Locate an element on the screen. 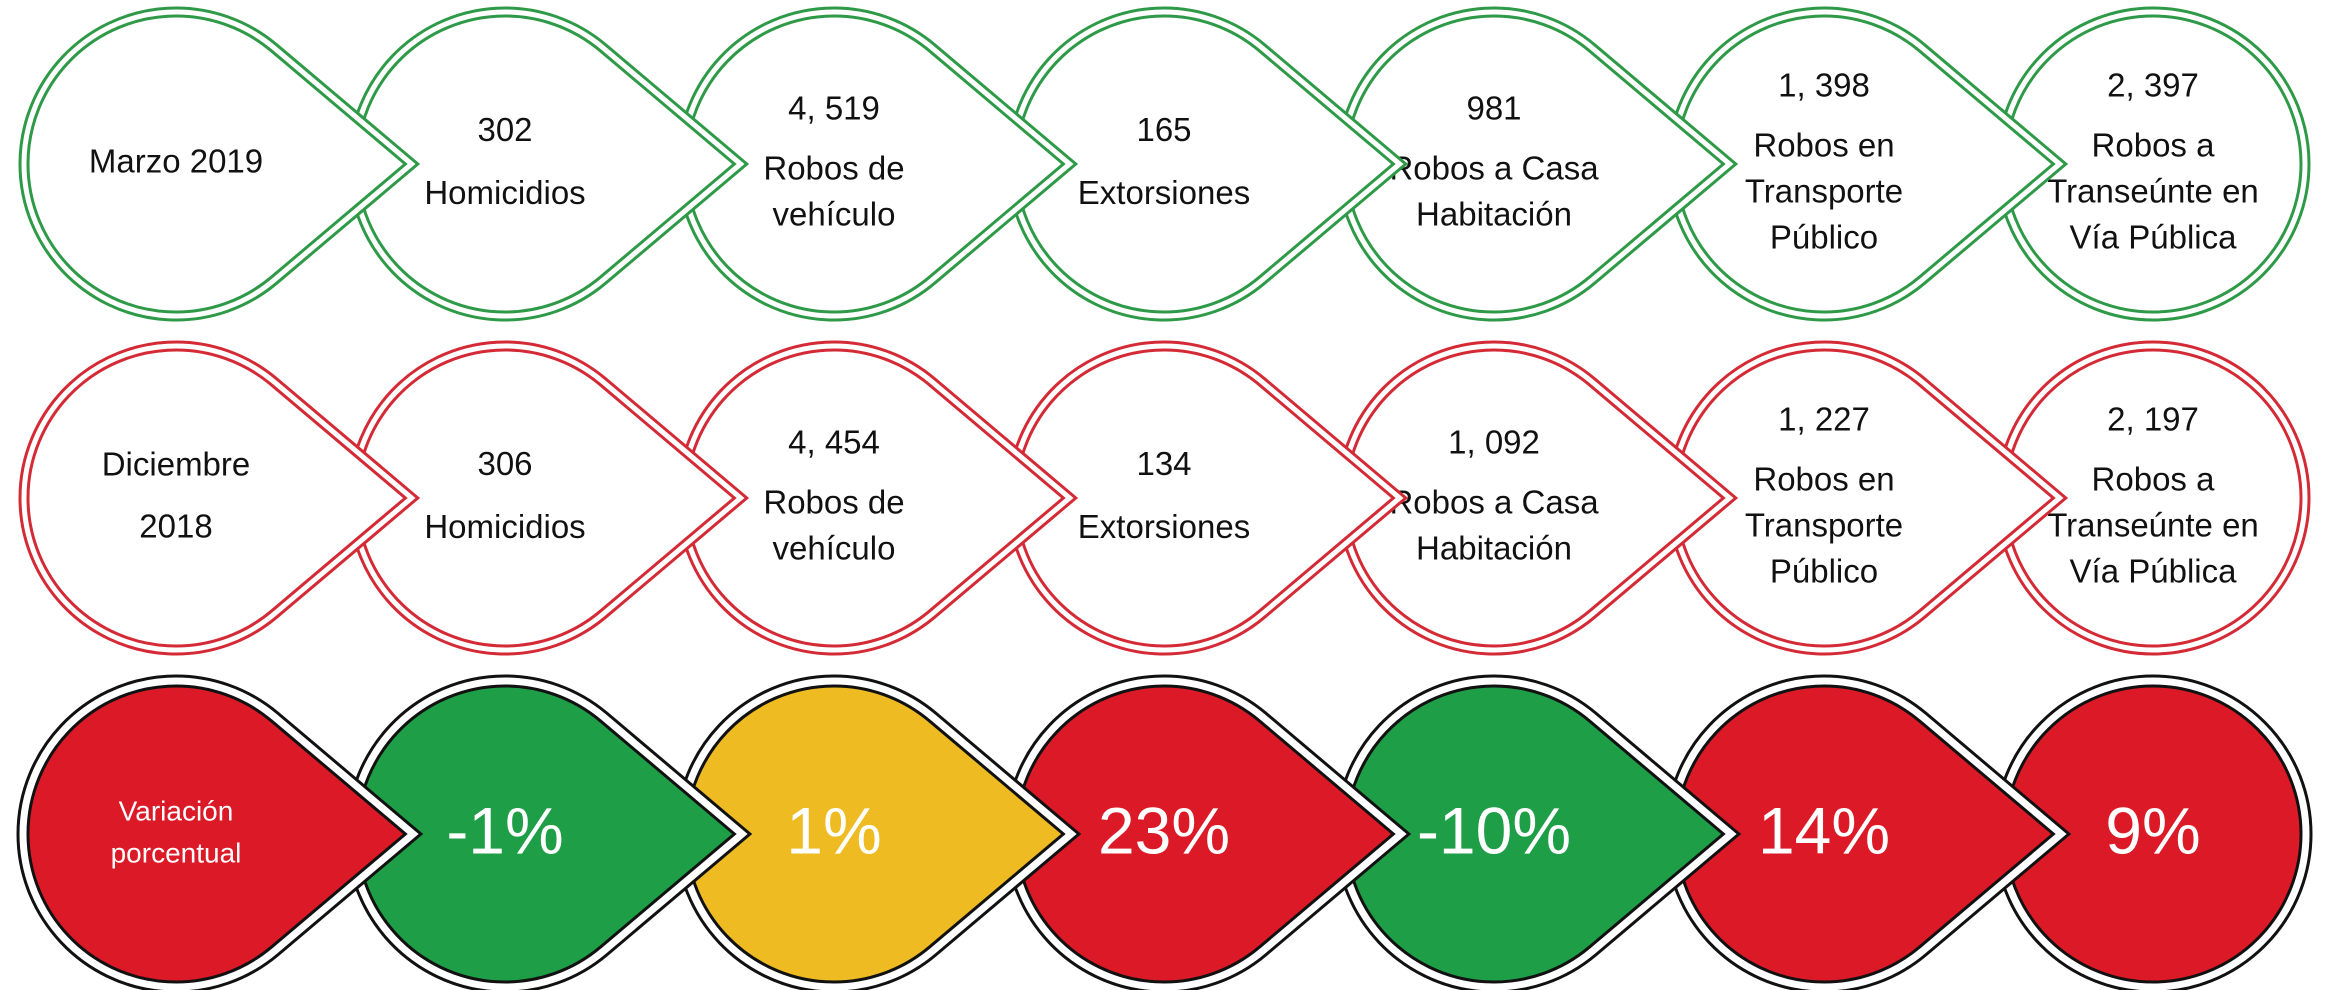  bubble-value: 2, 197 is located at coordinates (2153, 419).